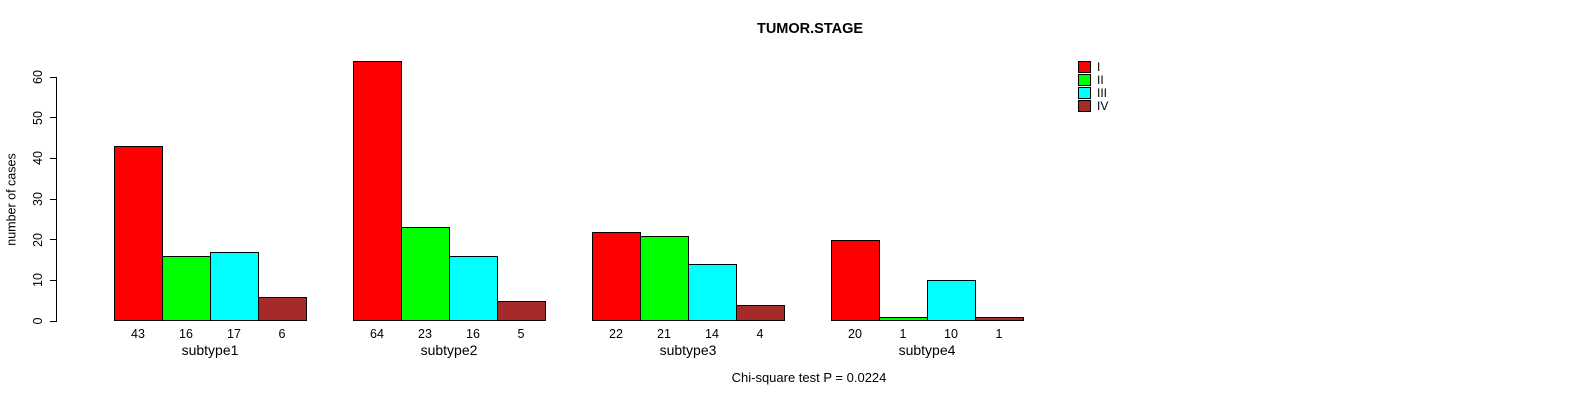  I want to click on bar-subtype1-IV, so click(282, 309).